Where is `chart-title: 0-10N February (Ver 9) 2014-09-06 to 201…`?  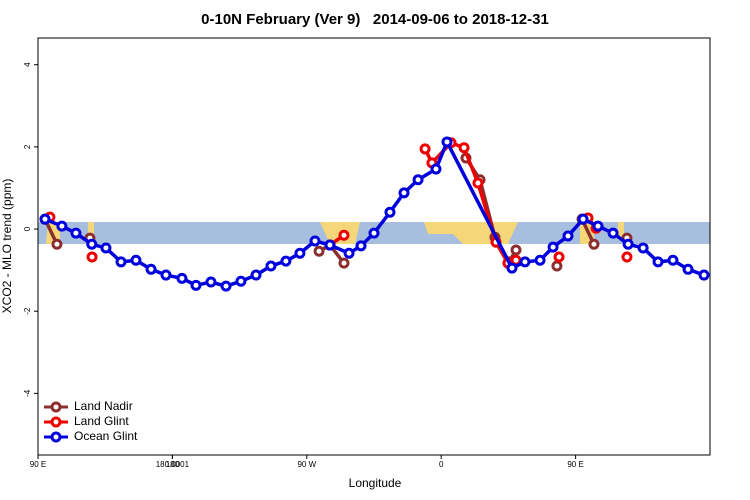 chart-title: 0-10N February (Ver 9) 2014-09-06 to 201… is located at coordinates (375, 19).